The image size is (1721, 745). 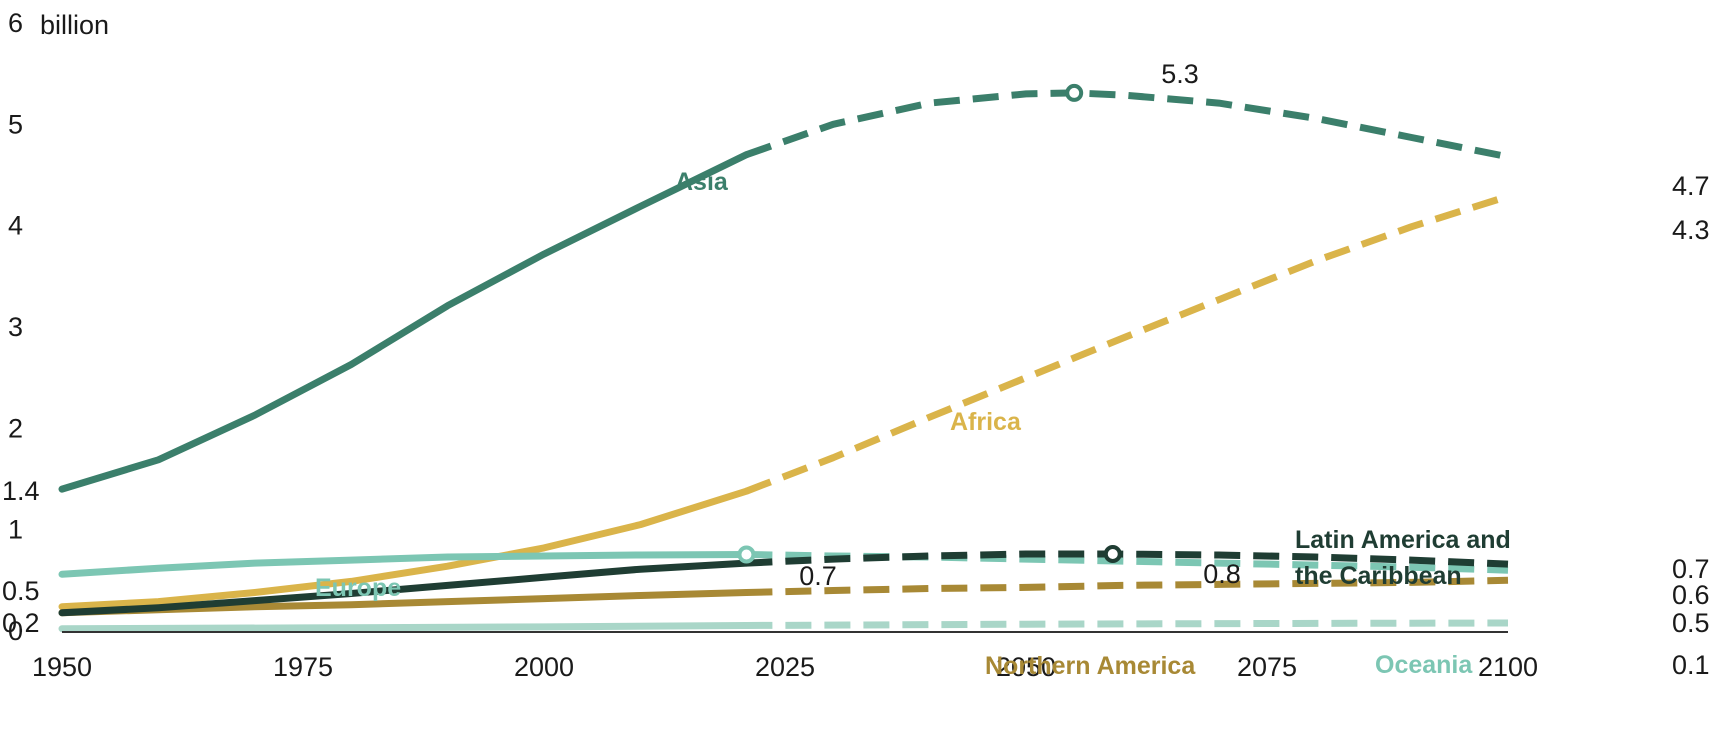 What do you see at coordinates (21, 591) in the screenshot?
I see `start-label-europe: 0.5` at bounding box center [21, 591].